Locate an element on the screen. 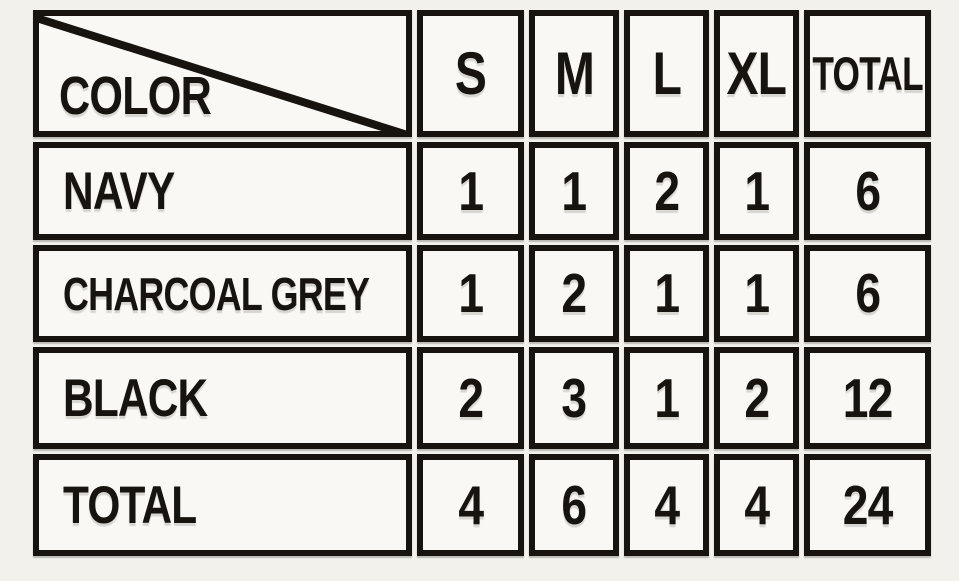 The image size is (959, 581). value-cell-charcoal-xl: 1 is located at coordinates (756, 293).